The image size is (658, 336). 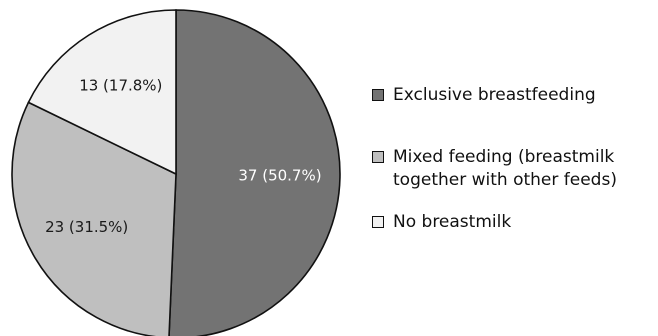 I want to click on legend-swatch-exclusive-breastfeeding, so click(x=378, y=95).